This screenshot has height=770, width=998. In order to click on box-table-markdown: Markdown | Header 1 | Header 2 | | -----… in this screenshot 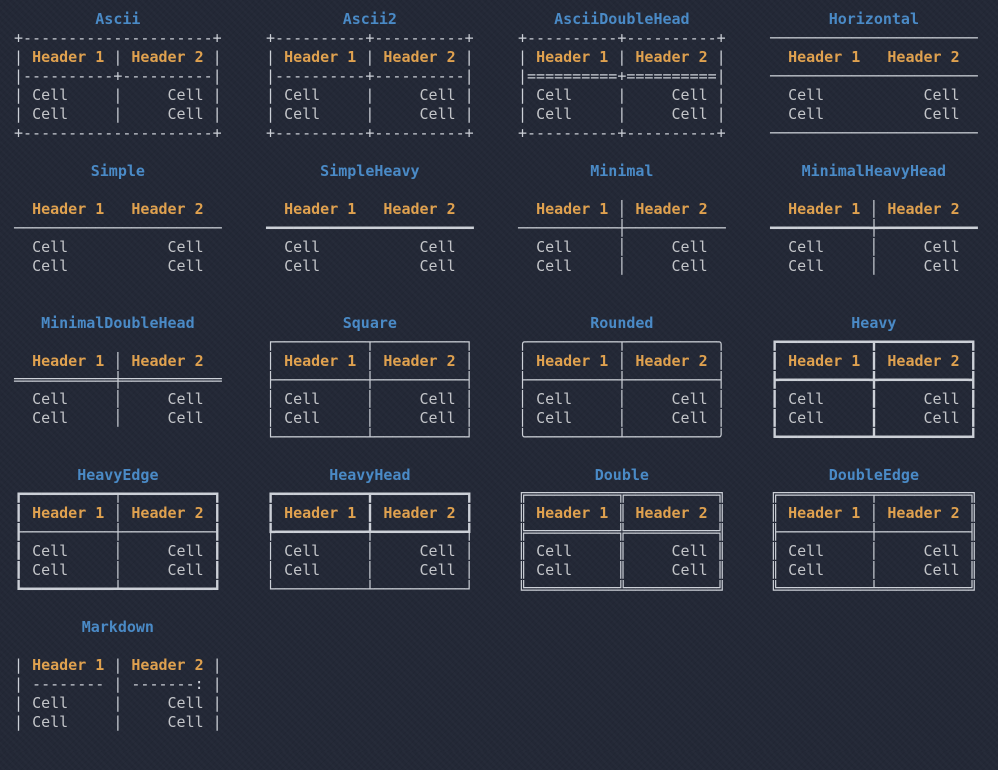, I will do `click(140, 694)`.